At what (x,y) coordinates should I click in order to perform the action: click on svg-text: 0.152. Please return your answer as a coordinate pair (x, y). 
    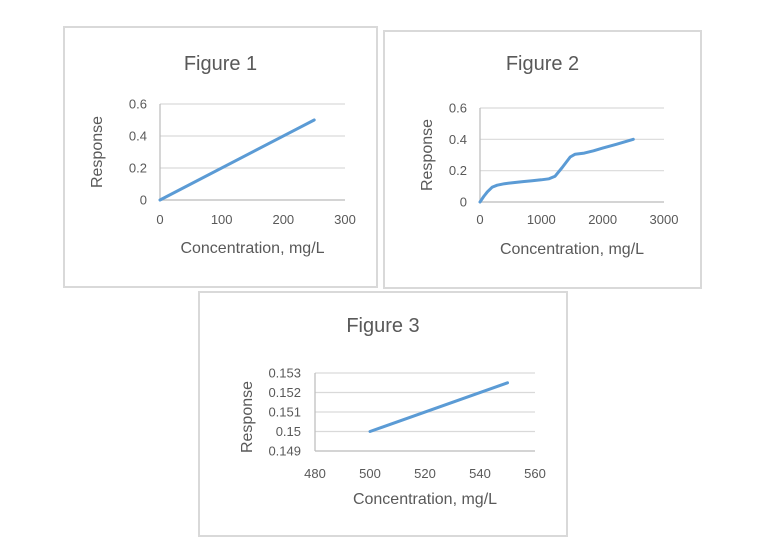
    Looking at the image, I should click on (284, 392).